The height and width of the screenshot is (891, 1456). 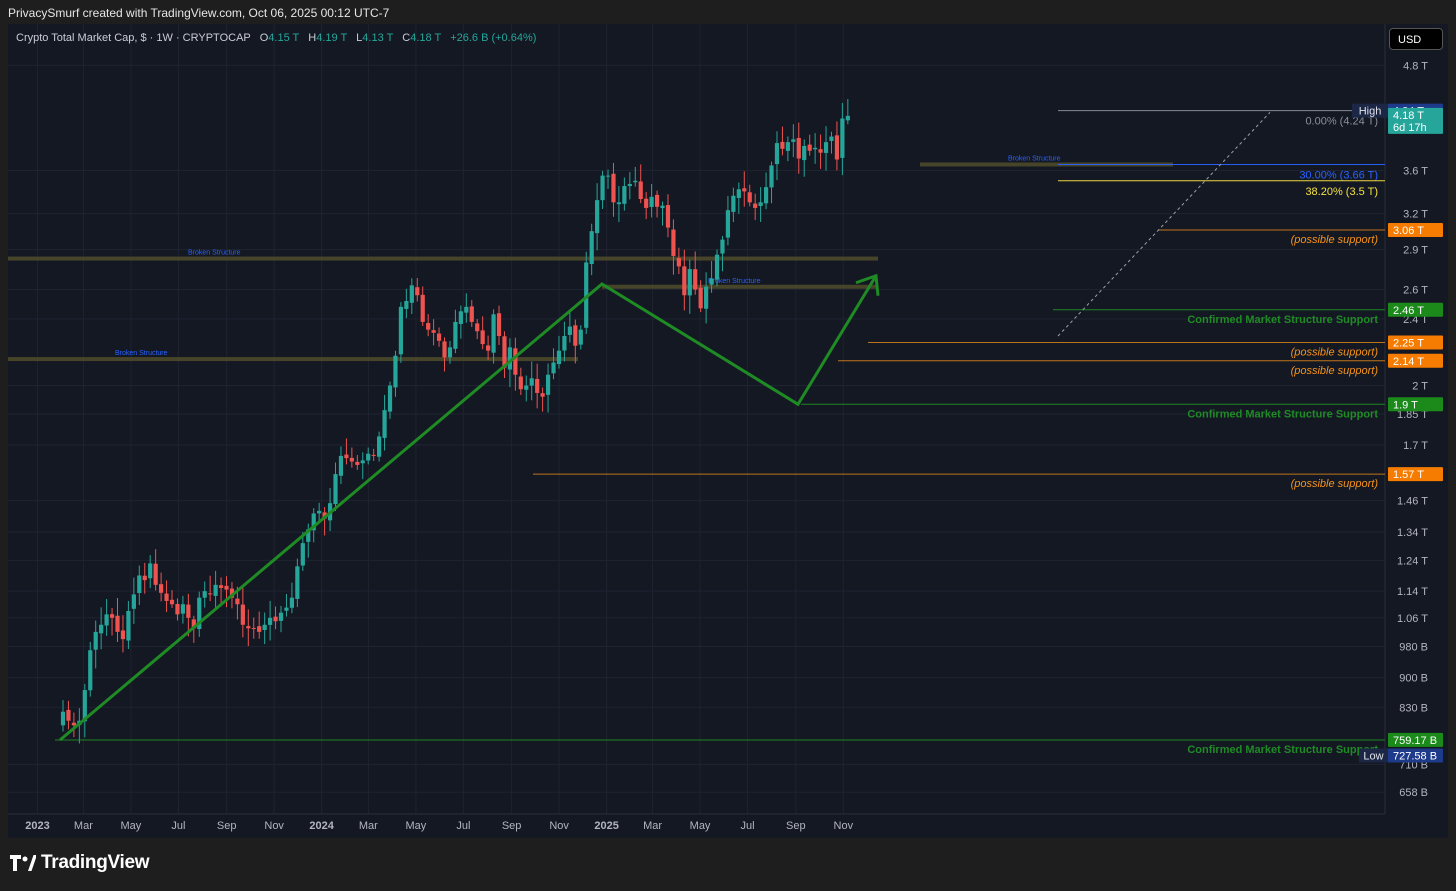 What do you see at coordinates (264, 38) in the screenshot?
I see `open-label: O` at bounding box center [264, 38].